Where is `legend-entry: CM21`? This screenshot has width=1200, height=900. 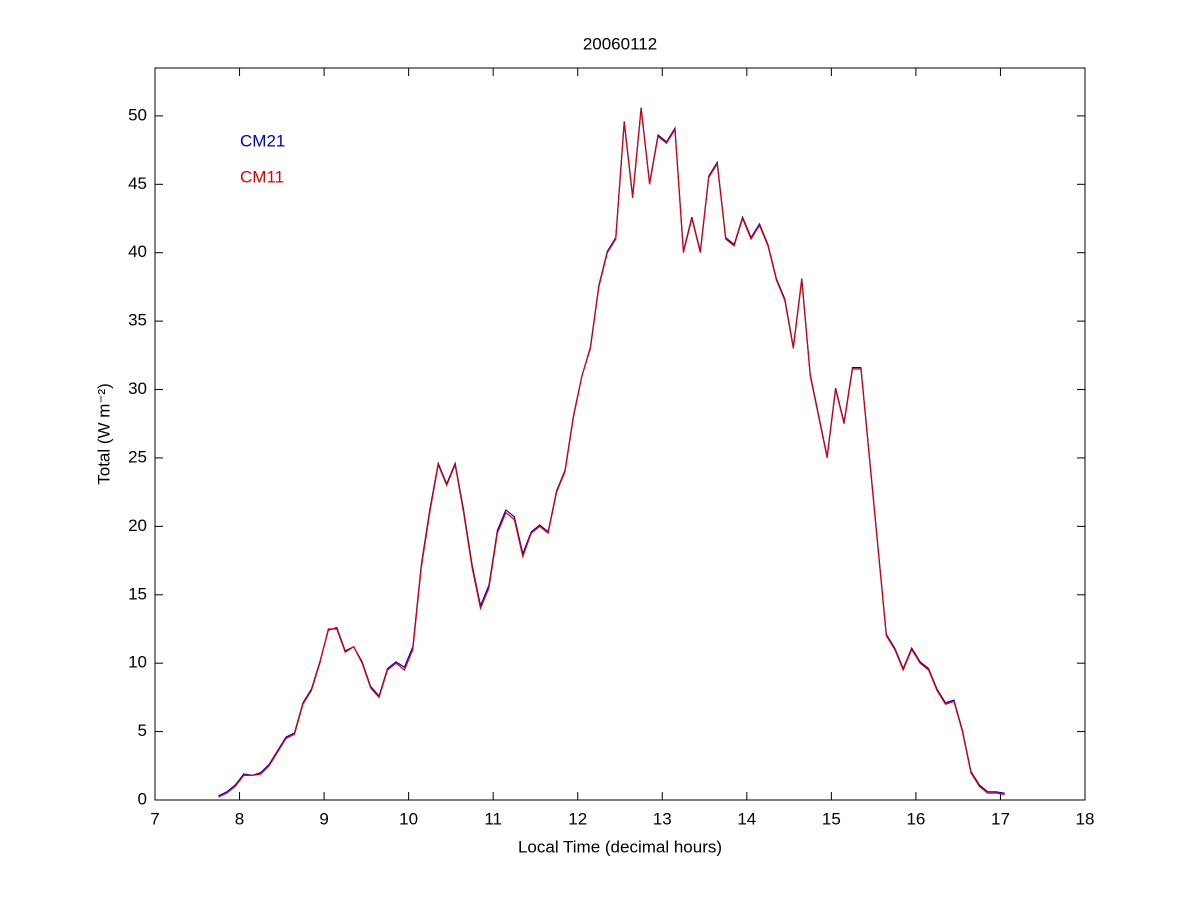
legend-entry: CM21 is located at coordinates (262, 140).